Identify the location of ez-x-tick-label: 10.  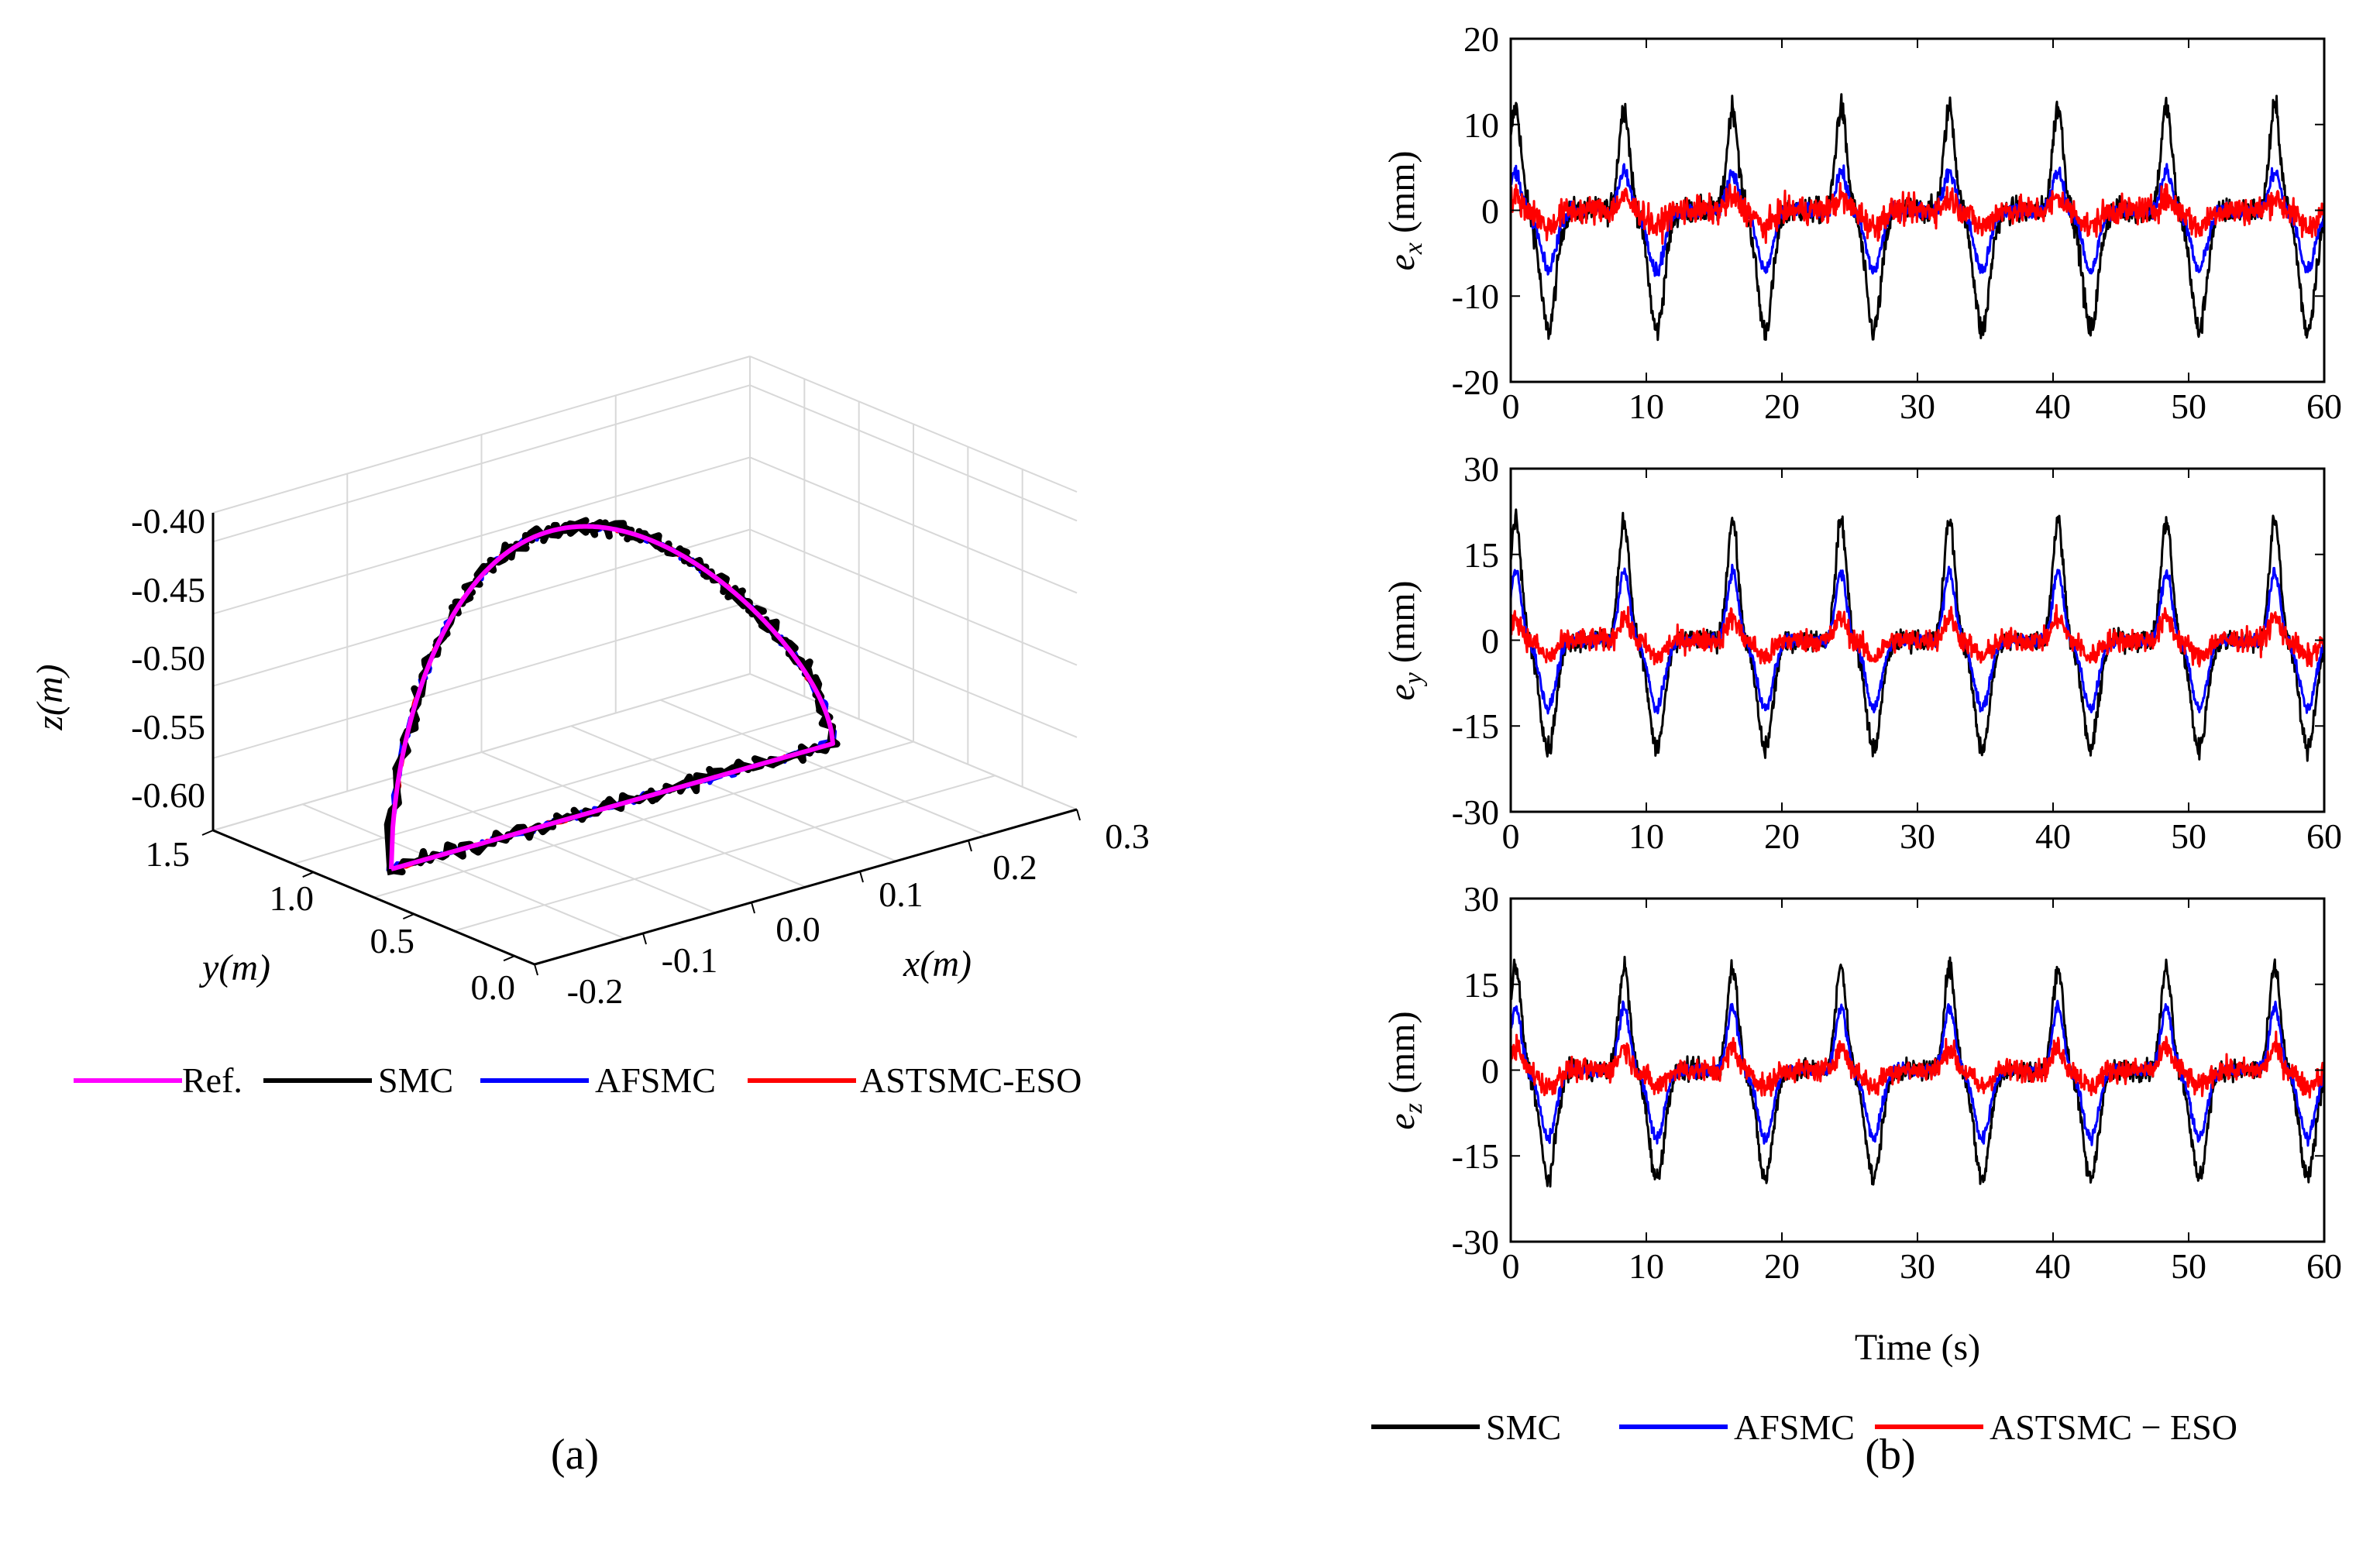
(1647, 1266).